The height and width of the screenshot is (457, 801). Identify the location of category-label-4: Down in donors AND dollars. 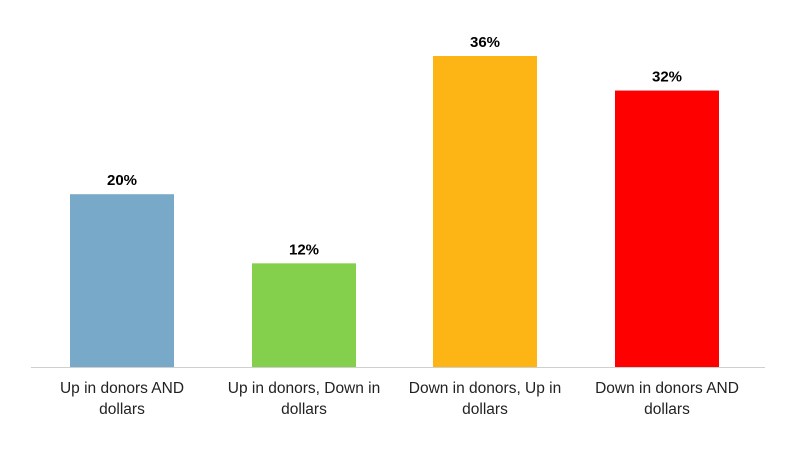
(667, 399).